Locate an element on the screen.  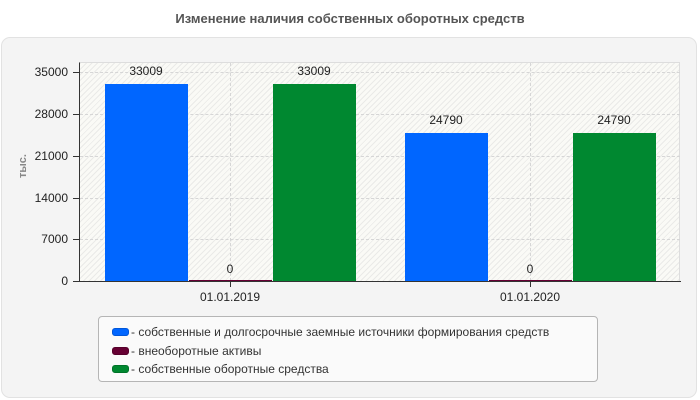
y-tick-label: 14000 is located at coordinates (51, 198).